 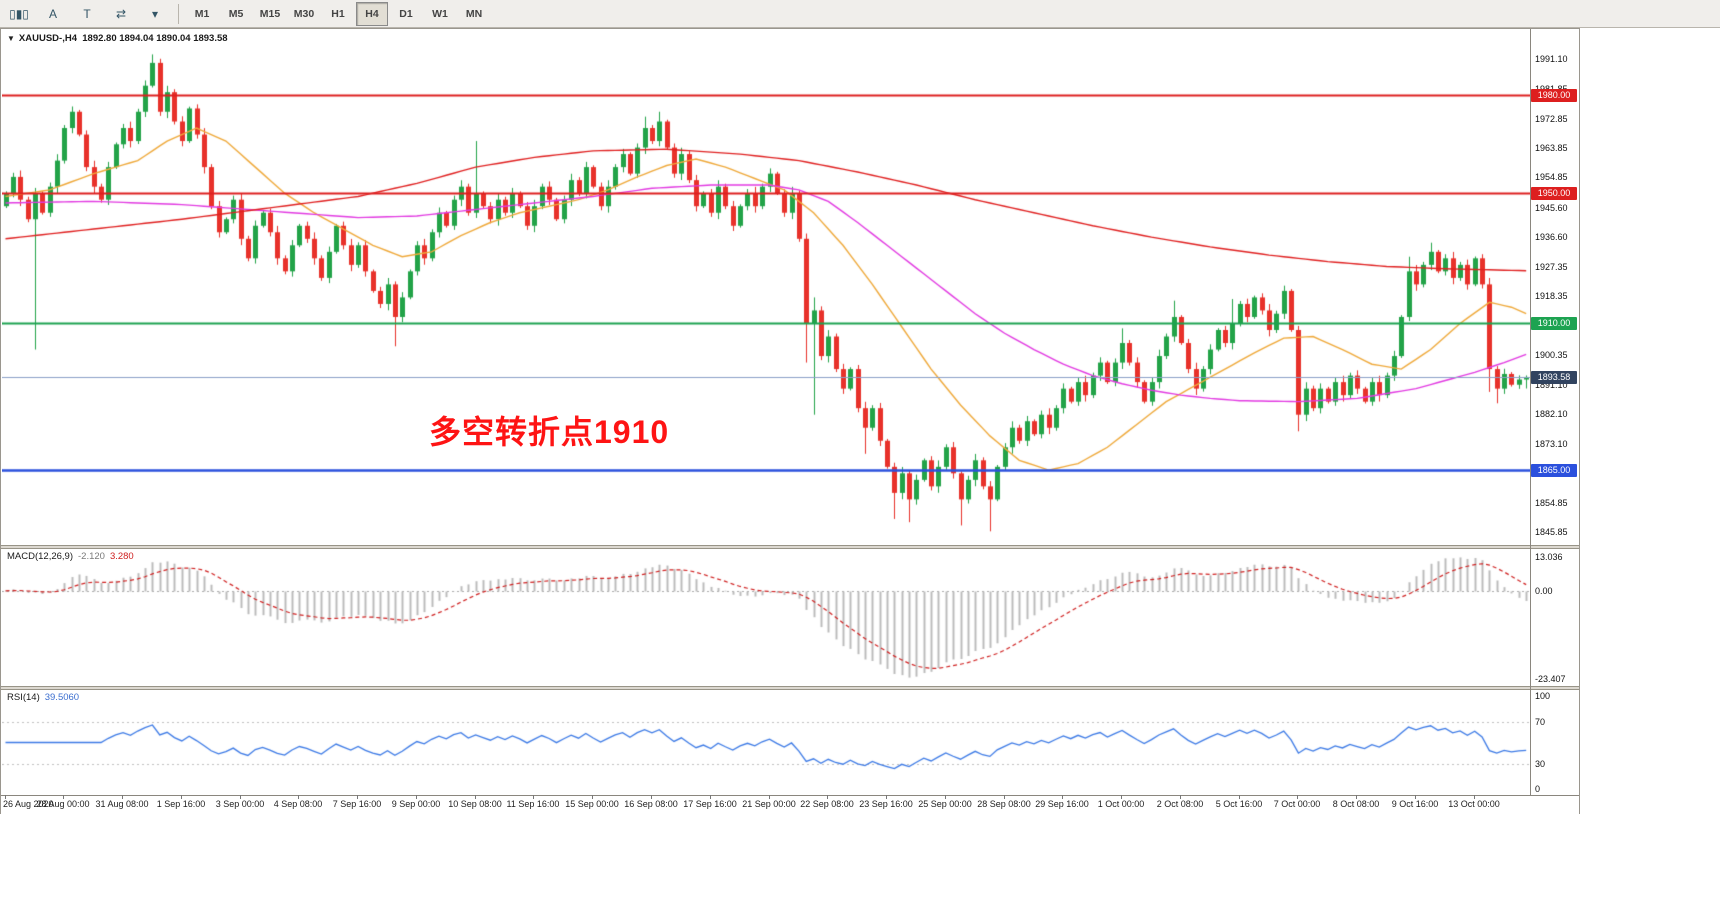 What do you see at coordinates (1415, 804) in the screenshot?
I see `time-axis-label: 9 Oct 16:00` at bounding box center [1415, 804].